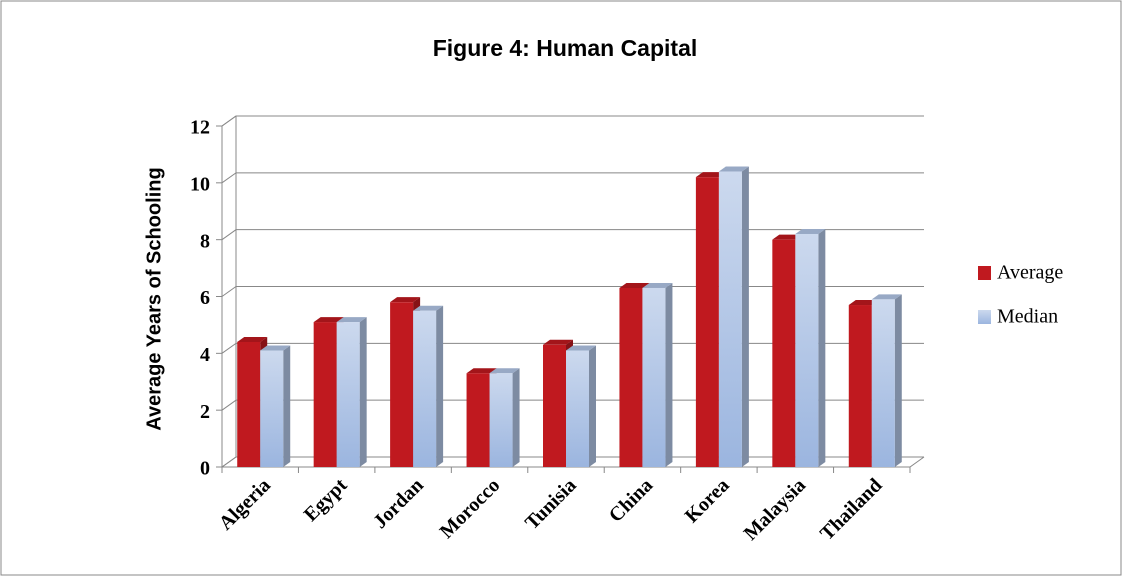 The width and height of the screenshot is (1123, 577). Describe the element at coordinates (205, 469) in the screenshot. I see `y-tick-label: 0` at that location.